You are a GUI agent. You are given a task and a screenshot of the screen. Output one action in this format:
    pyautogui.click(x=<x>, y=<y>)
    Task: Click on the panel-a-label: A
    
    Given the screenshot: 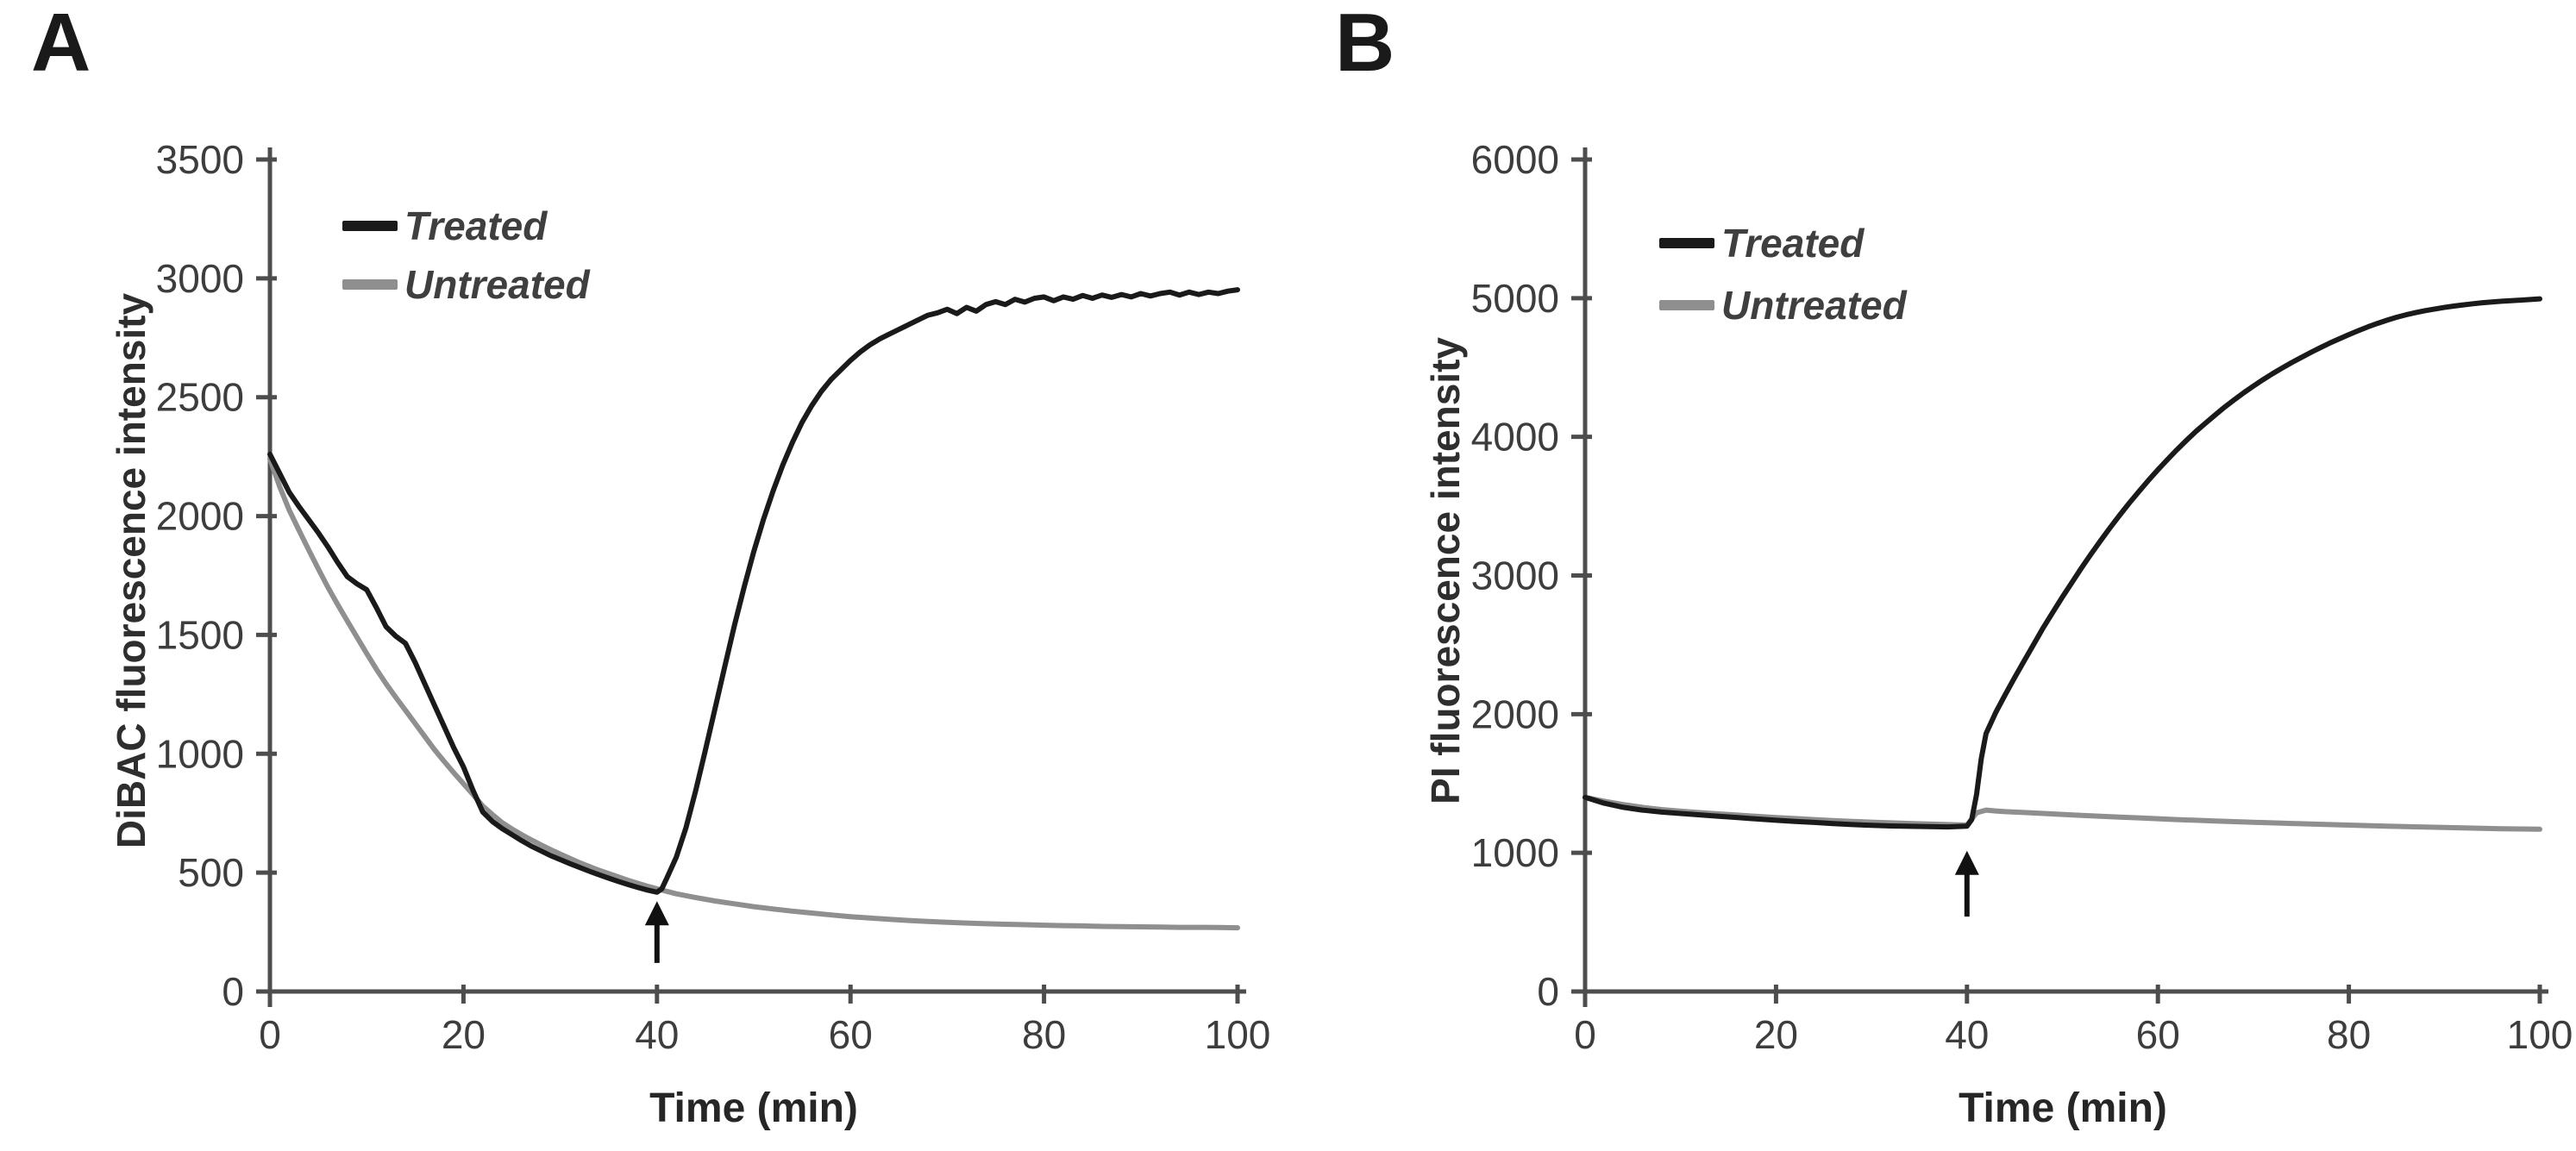 What is the action you would take?
    pyautogui.click(x=61, y=44)
    